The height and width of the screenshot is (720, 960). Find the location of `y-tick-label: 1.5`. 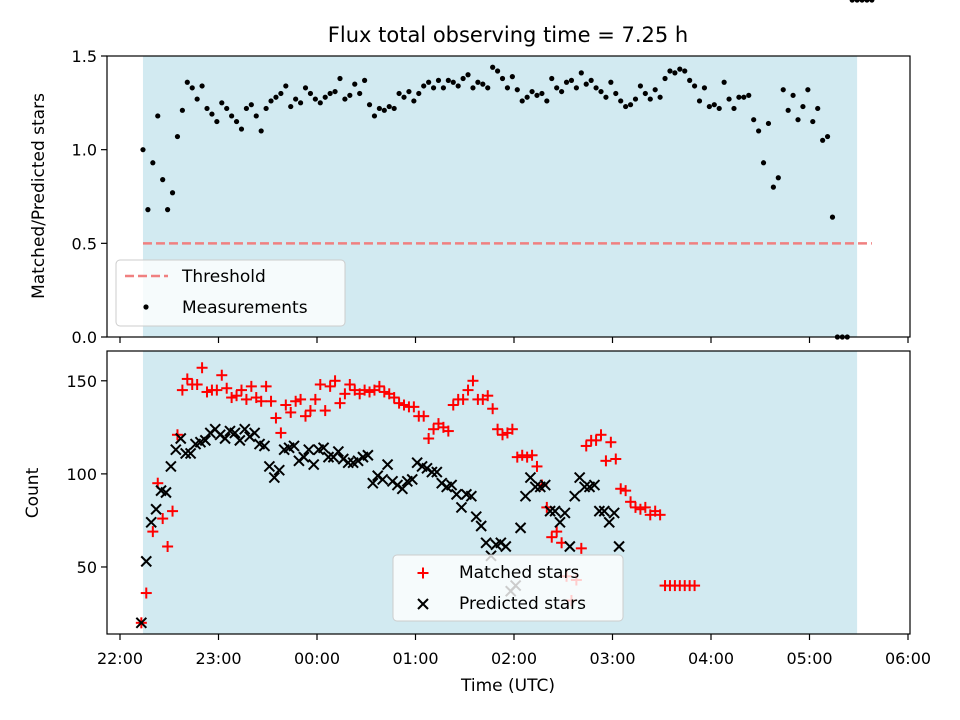

y-tick-label: 1.5 is located at coordinates (84, 56).